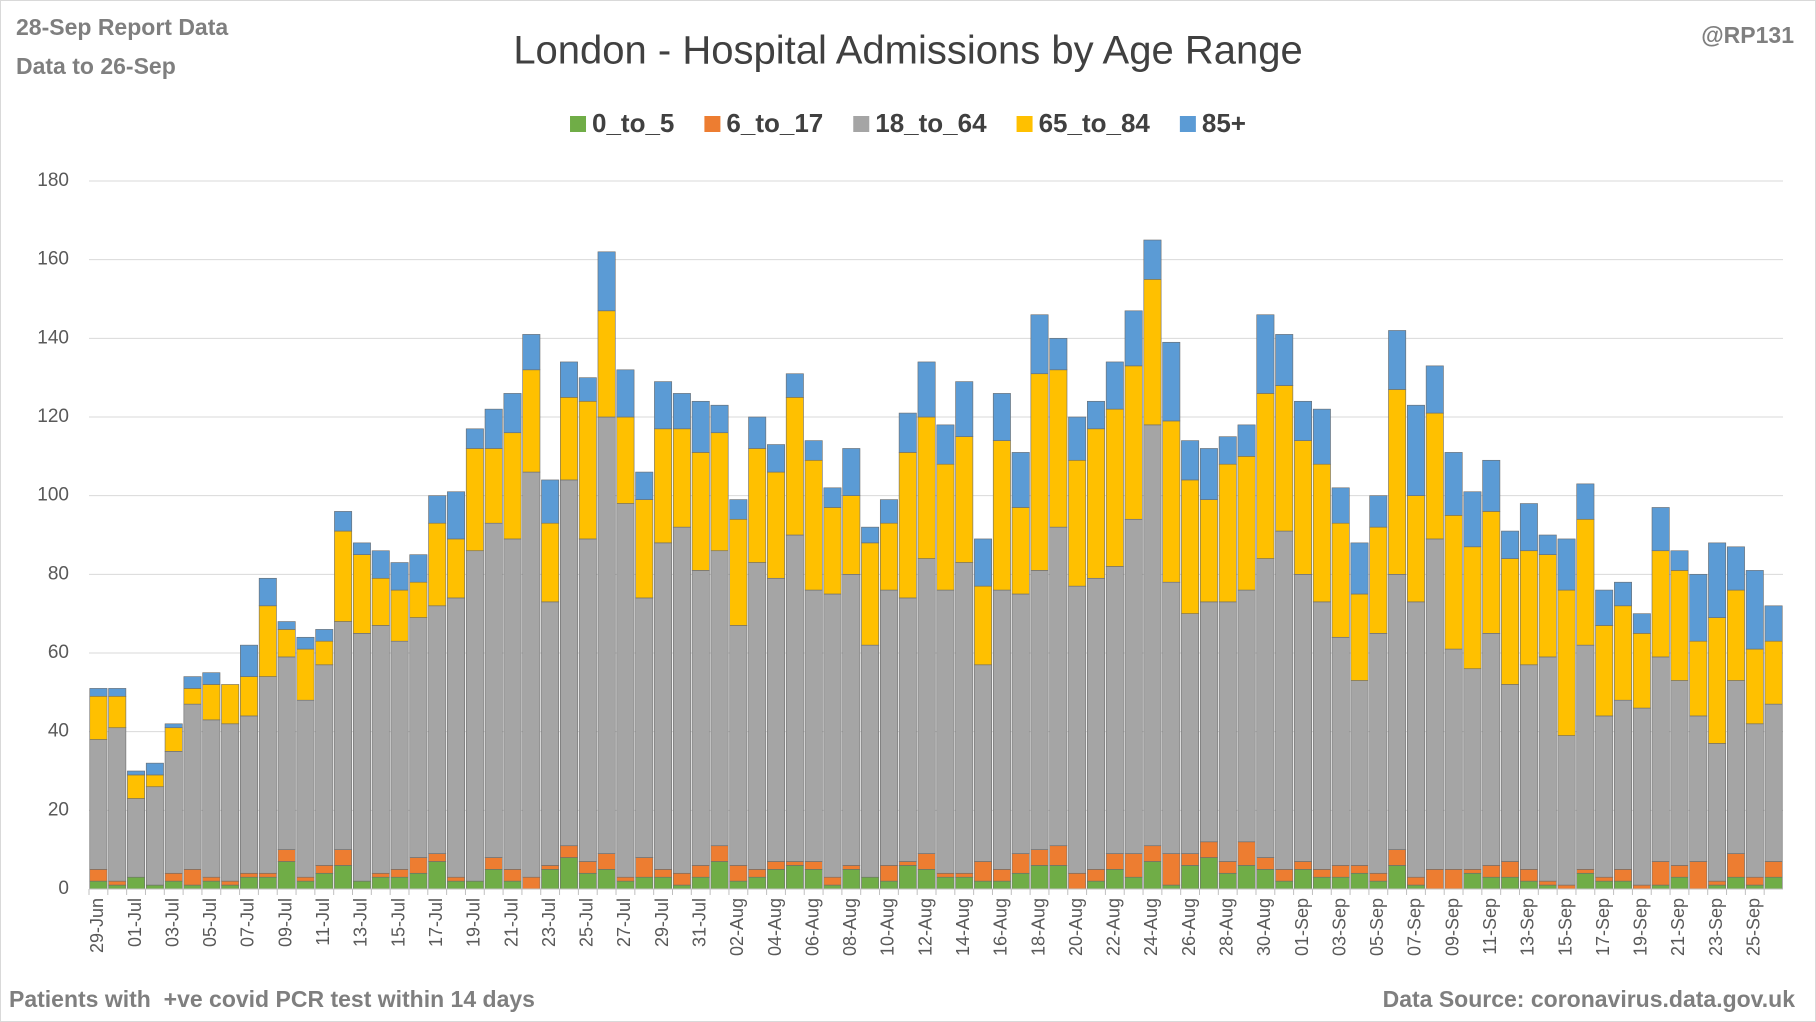 This screenshot has height=1022, width=1816. What do you see at coordinates (1001, 927) in the screenshot?
I see `x-tick-label: 16-Aug` at bounding box center [1001, 927].